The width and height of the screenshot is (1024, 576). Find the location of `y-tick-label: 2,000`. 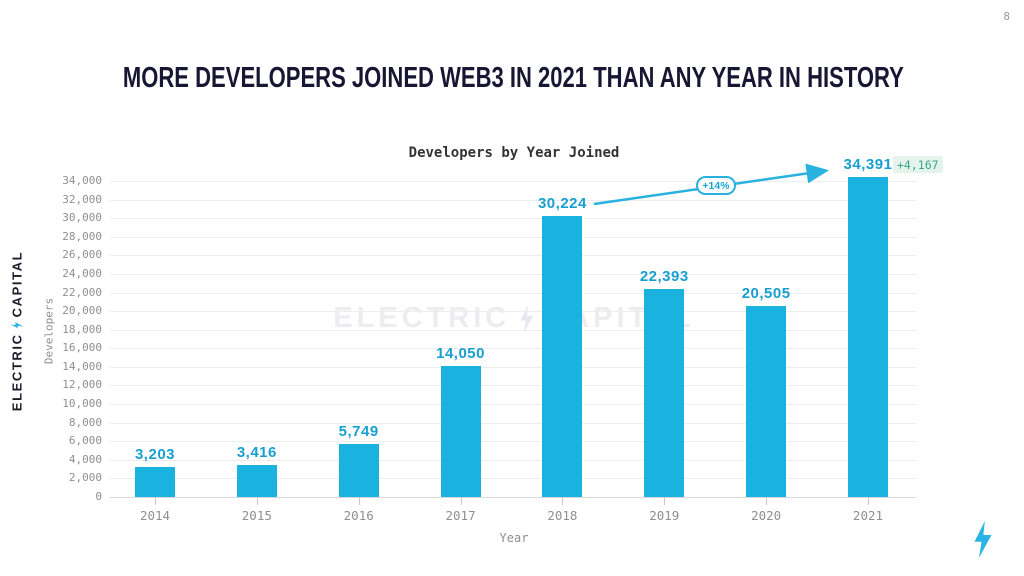

y-tick-label: 2,000 is located at coordinates (85, 478).